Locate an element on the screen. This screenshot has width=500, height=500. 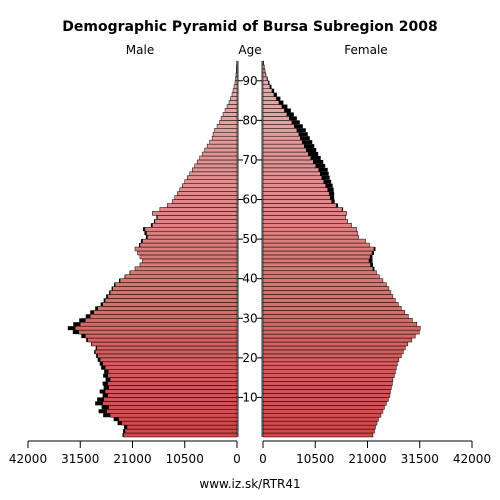
male-label: Male is located at coordinates (140, 50).